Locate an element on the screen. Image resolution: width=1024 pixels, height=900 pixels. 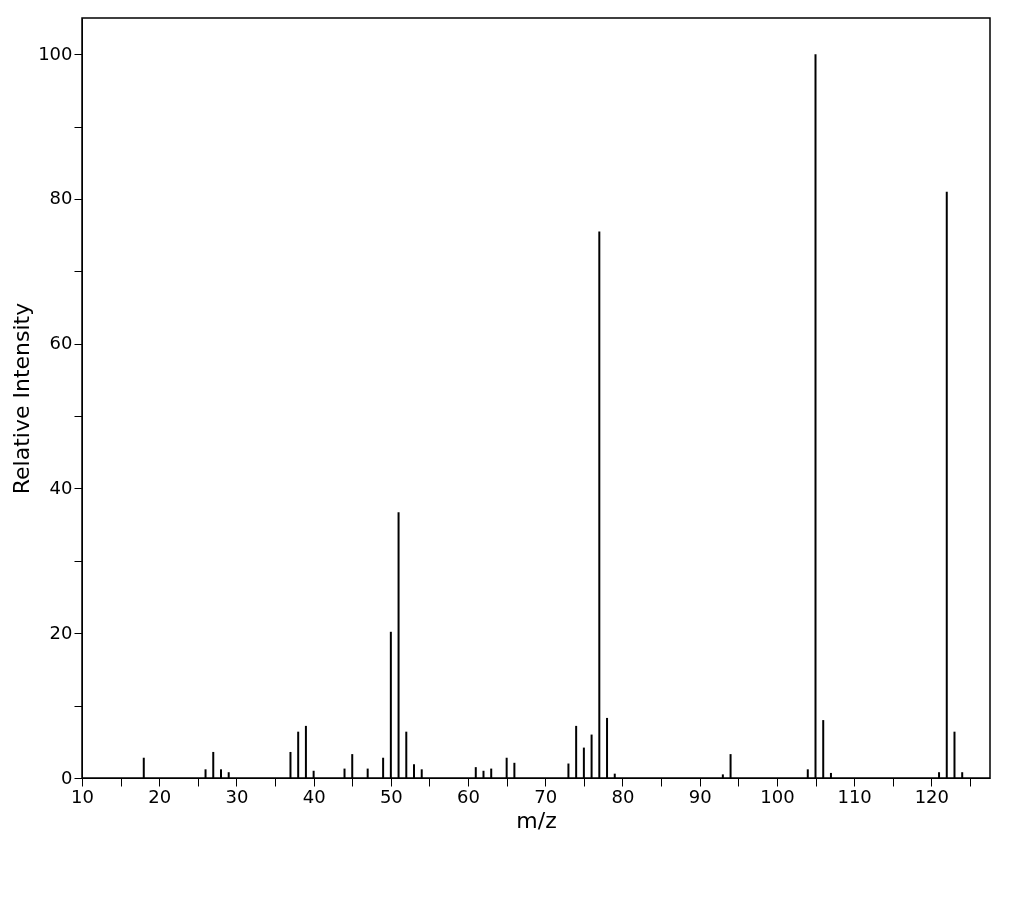
x-tick-label: 10 is located at coordinates (82, 796).